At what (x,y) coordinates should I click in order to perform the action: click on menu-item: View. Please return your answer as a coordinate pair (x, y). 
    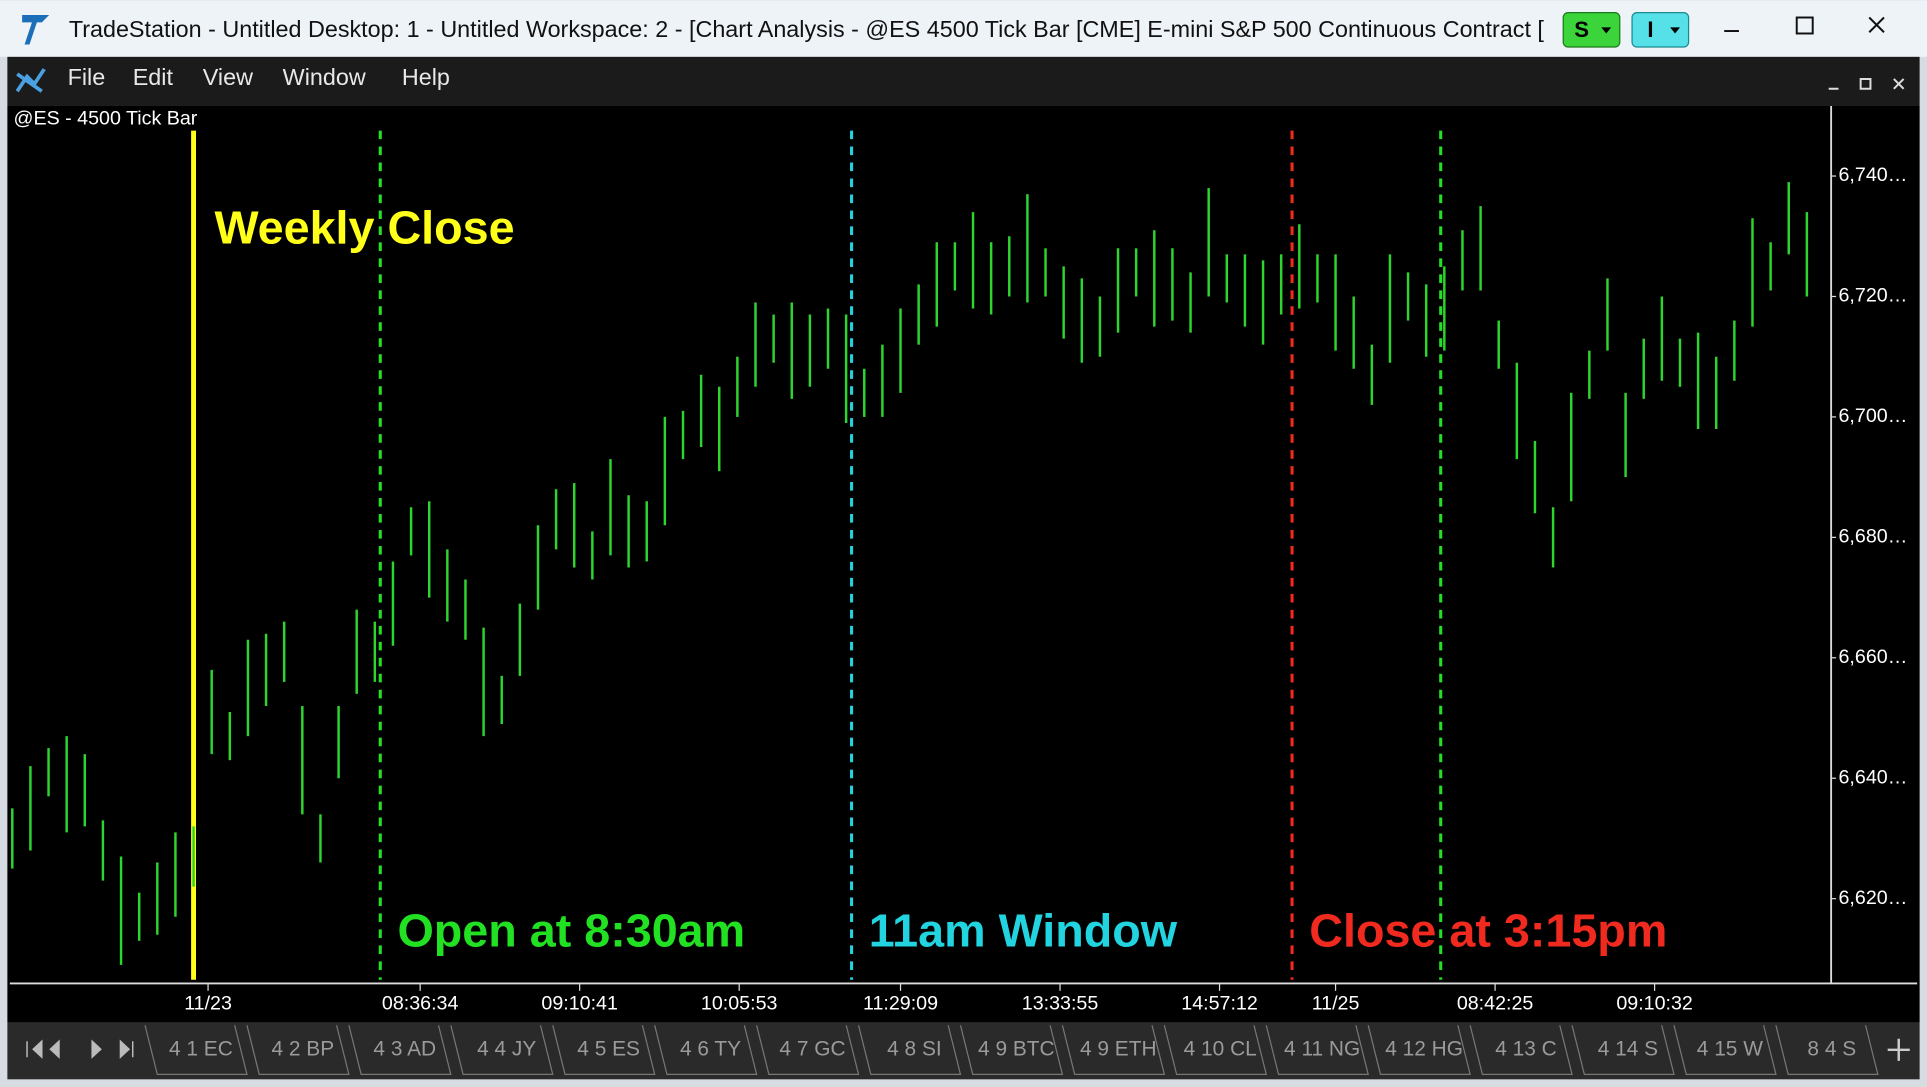
    Looking at the image, I should click on (228, 77).